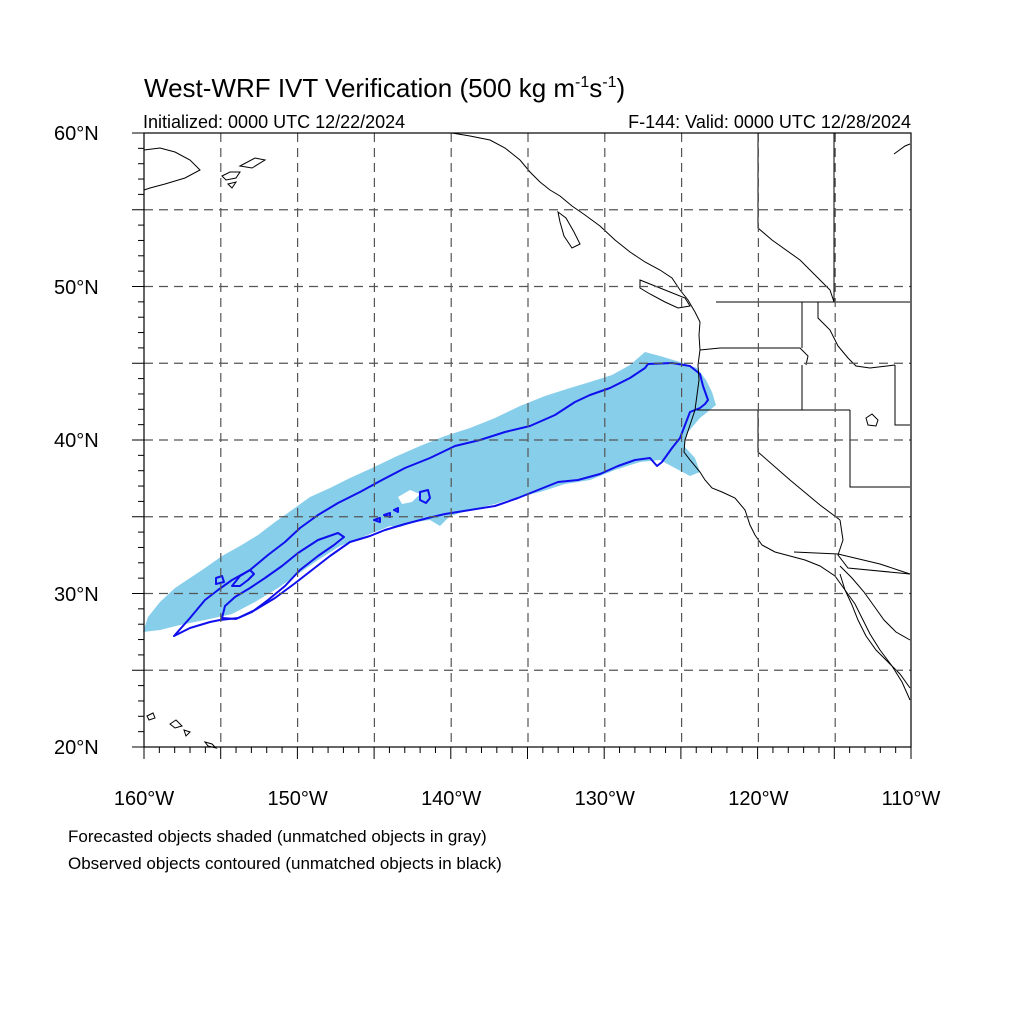  What do you see at coordinates (569, 229) in the screenshot?
I see `haida-gwaii` at bounding box center [569, 229].